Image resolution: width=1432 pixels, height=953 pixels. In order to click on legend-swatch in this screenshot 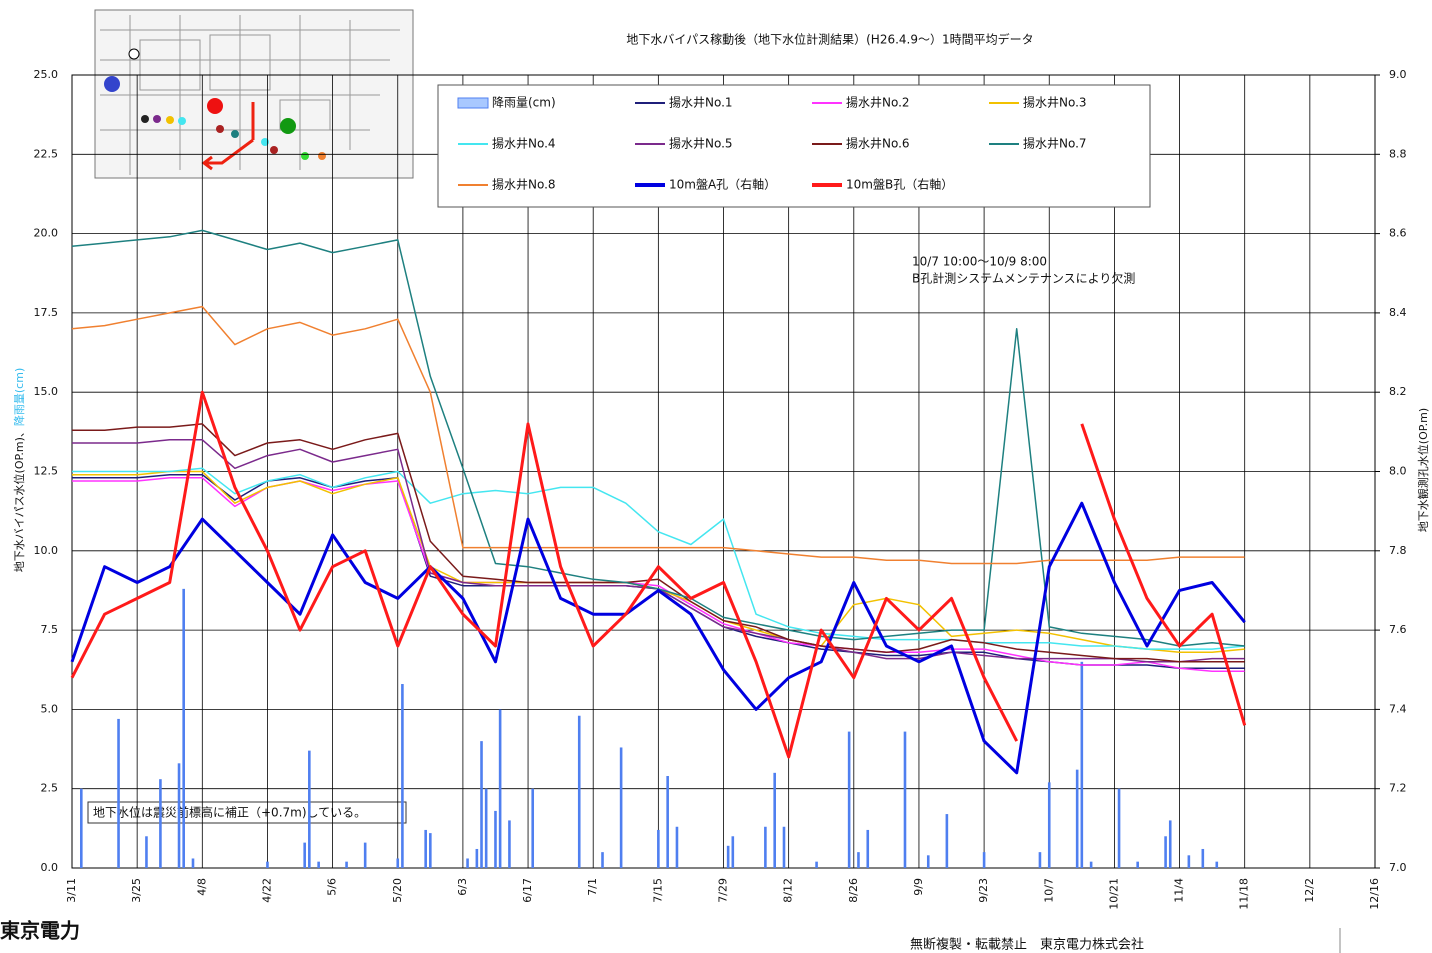, I will do `click(473, 103)`.